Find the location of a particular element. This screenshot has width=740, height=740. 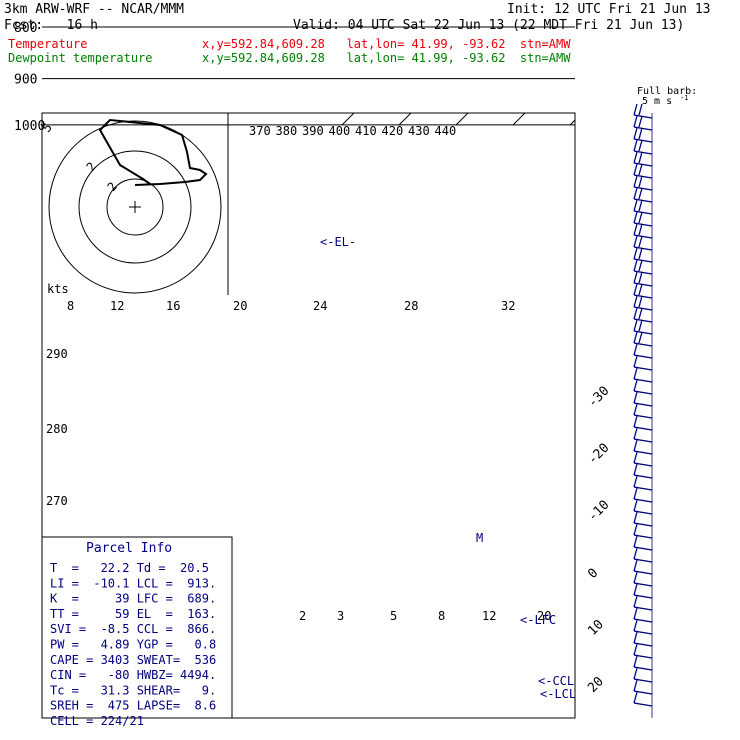

parcel-info-title: Parcel Info is located at coordinates (129, 548).